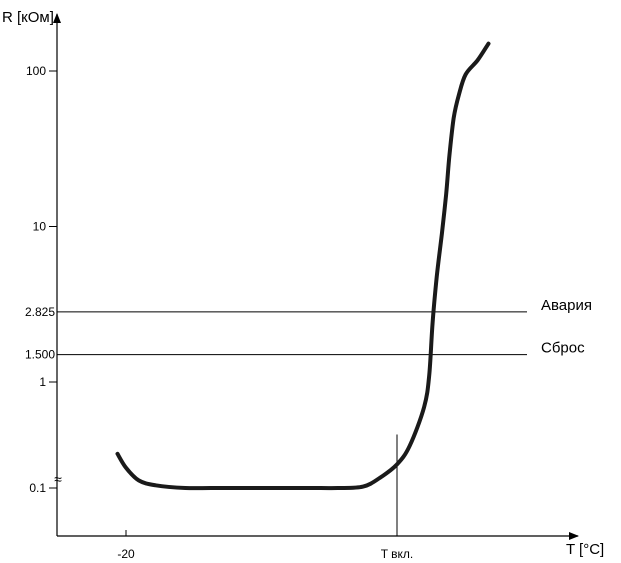 The width and height of the screenshot is (621, 563). I want to click on y-tick-label: 100, so click(36, 71).